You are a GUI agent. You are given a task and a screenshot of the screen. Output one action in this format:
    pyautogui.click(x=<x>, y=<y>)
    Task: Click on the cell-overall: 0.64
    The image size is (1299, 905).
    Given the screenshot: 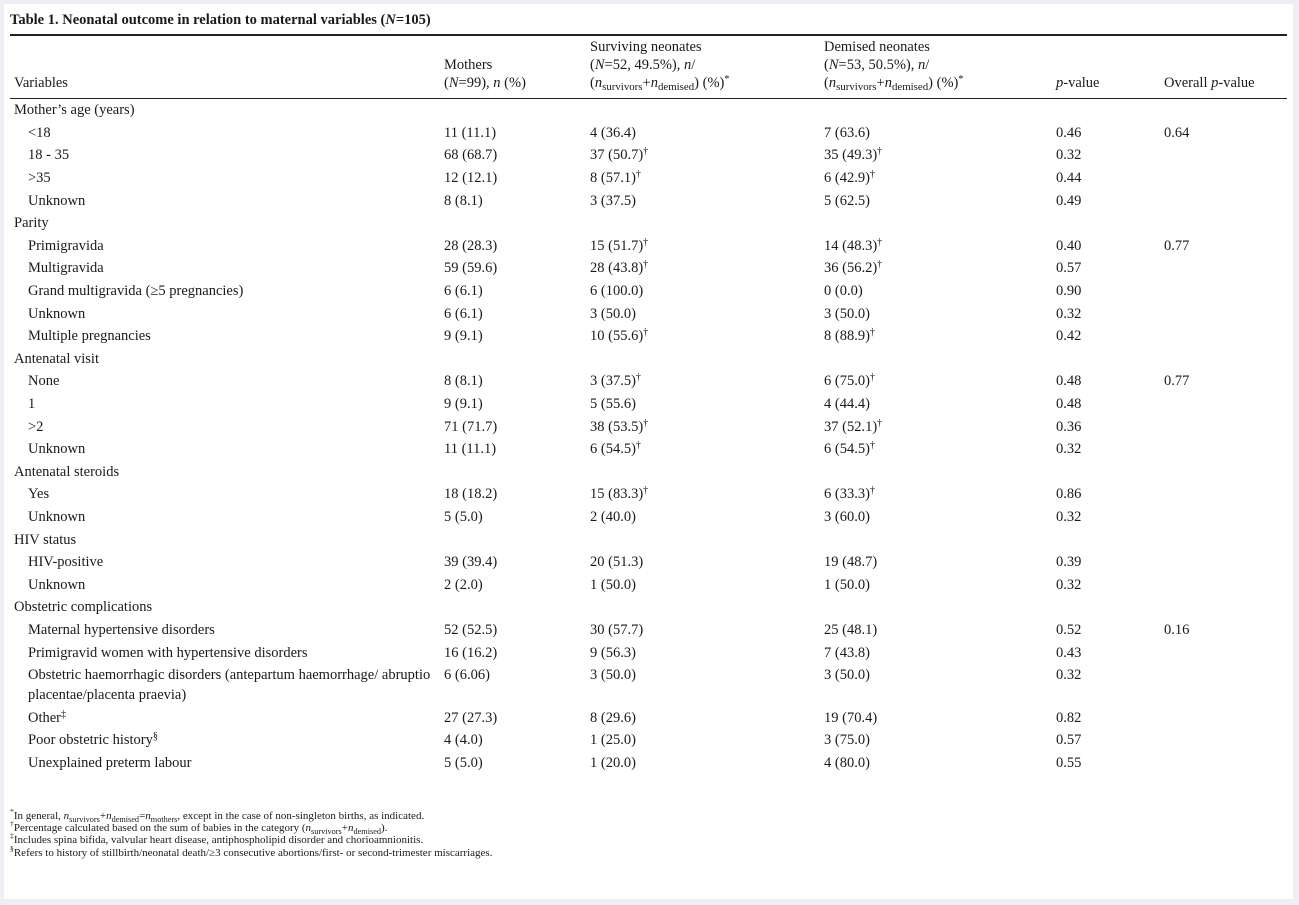 What is the action you would take?
    pyautogui.click(x=1177, y=132)
    